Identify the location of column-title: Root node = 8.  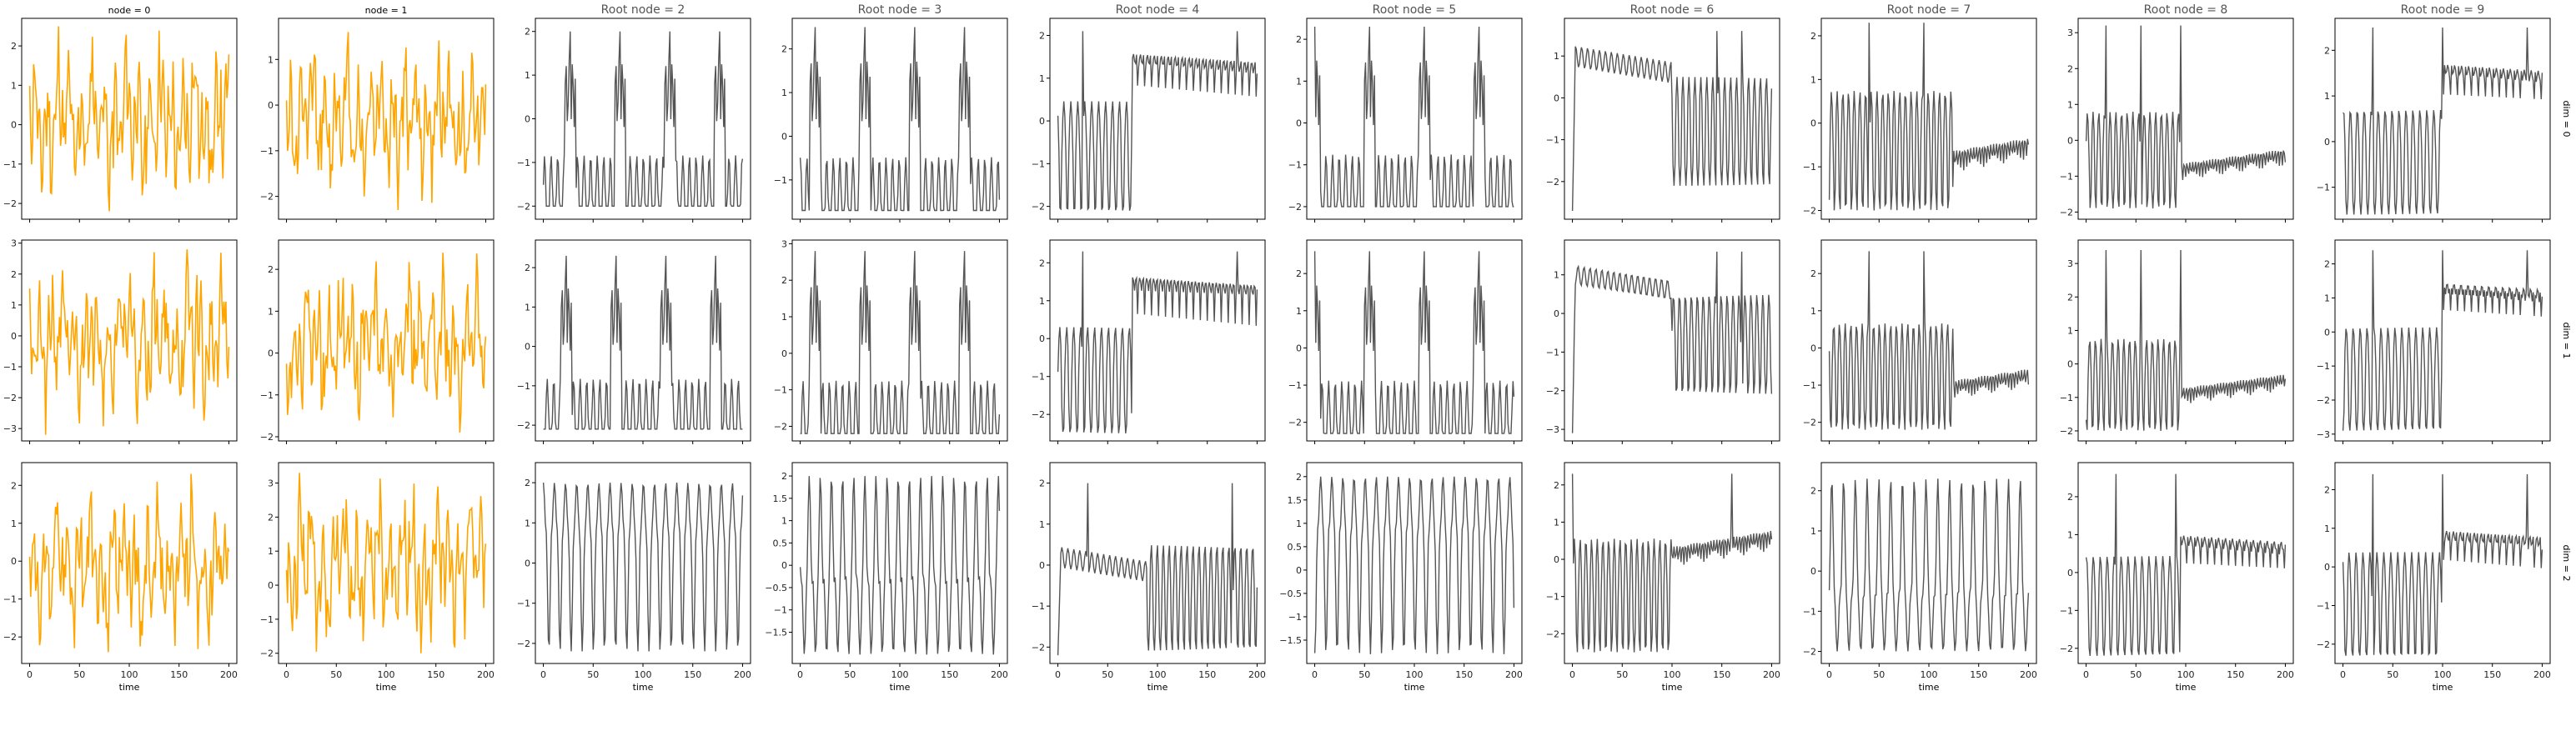
(2186, 10).